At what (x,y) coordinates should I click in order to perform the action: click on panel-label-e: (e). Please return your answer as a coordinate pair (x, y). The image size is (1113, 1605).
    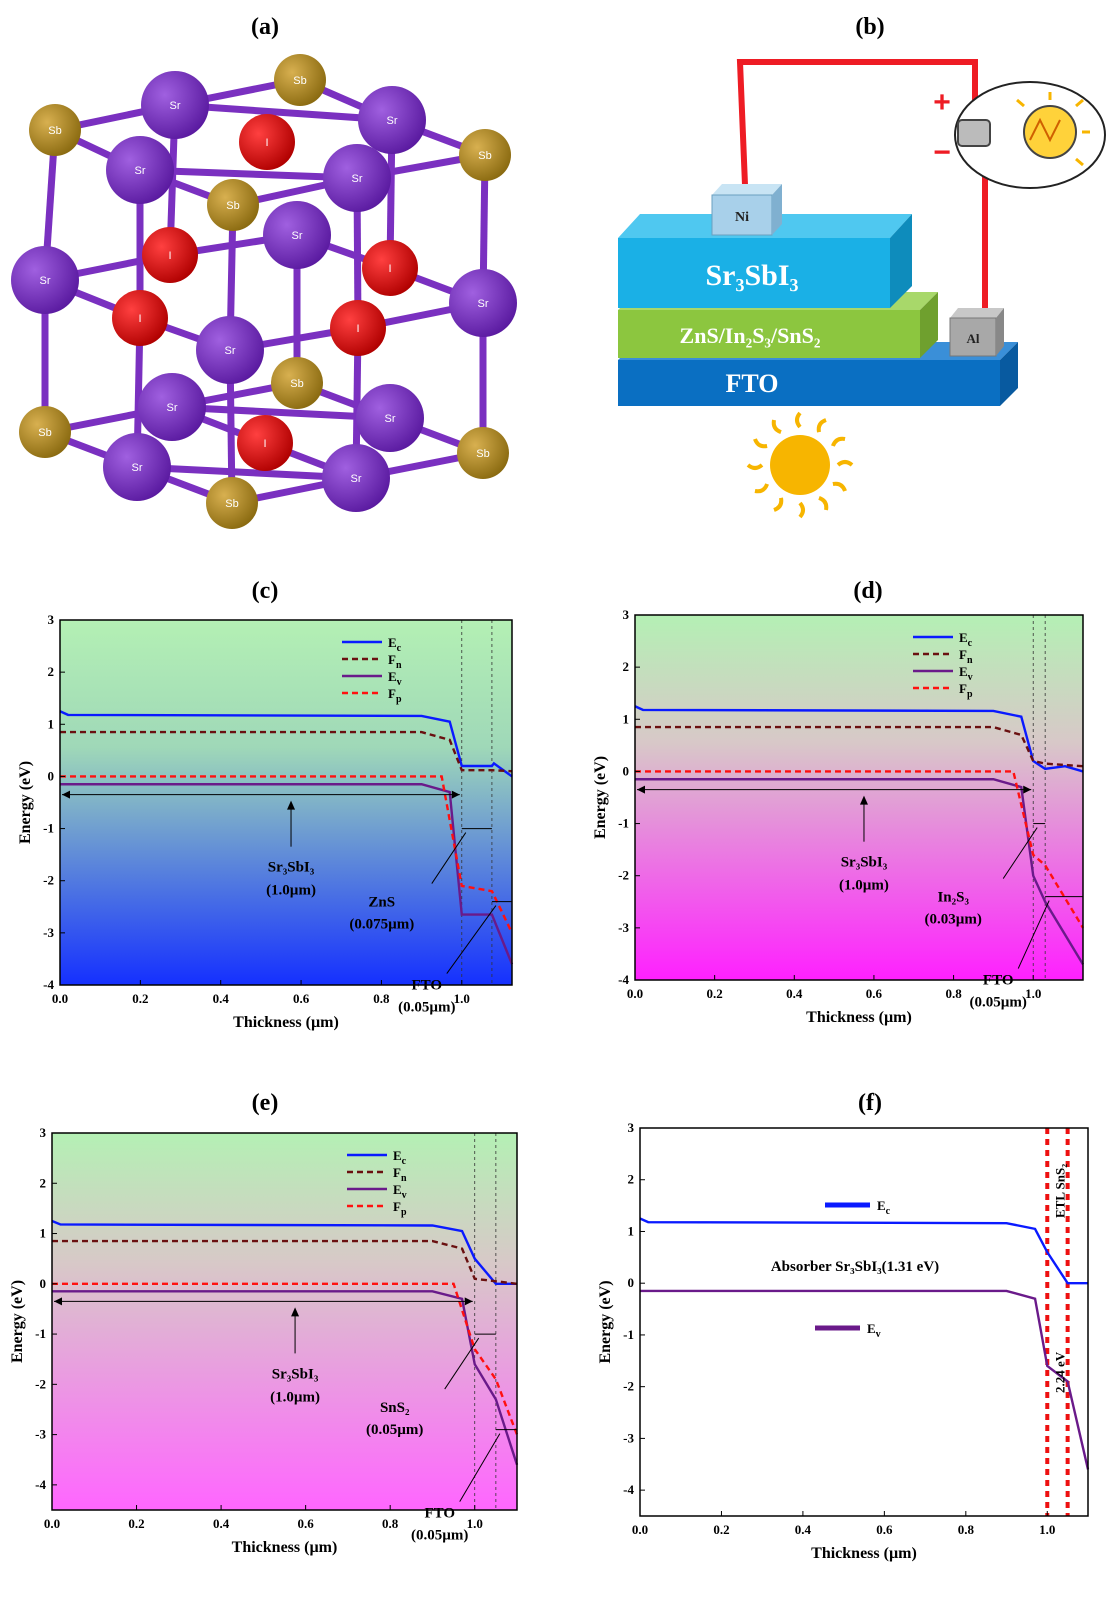
    Looking at the image, I should click on (265, 1103).